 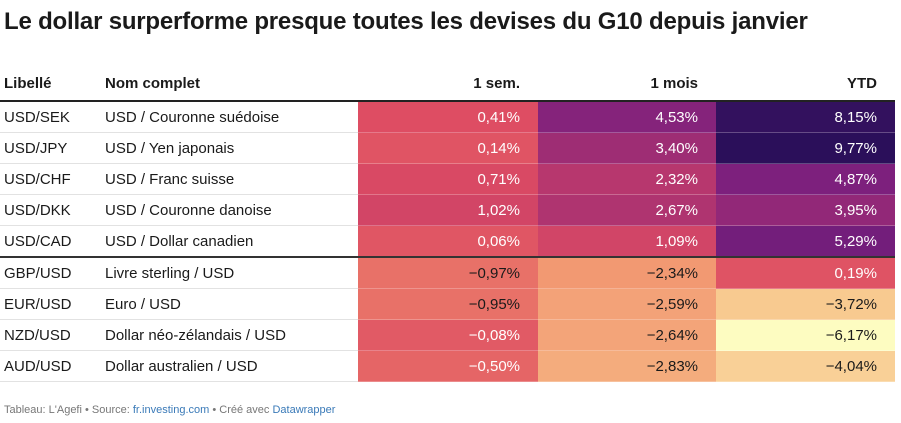 I want to click on cell-1-mois: 4,53%, so click(x=627, y=117).